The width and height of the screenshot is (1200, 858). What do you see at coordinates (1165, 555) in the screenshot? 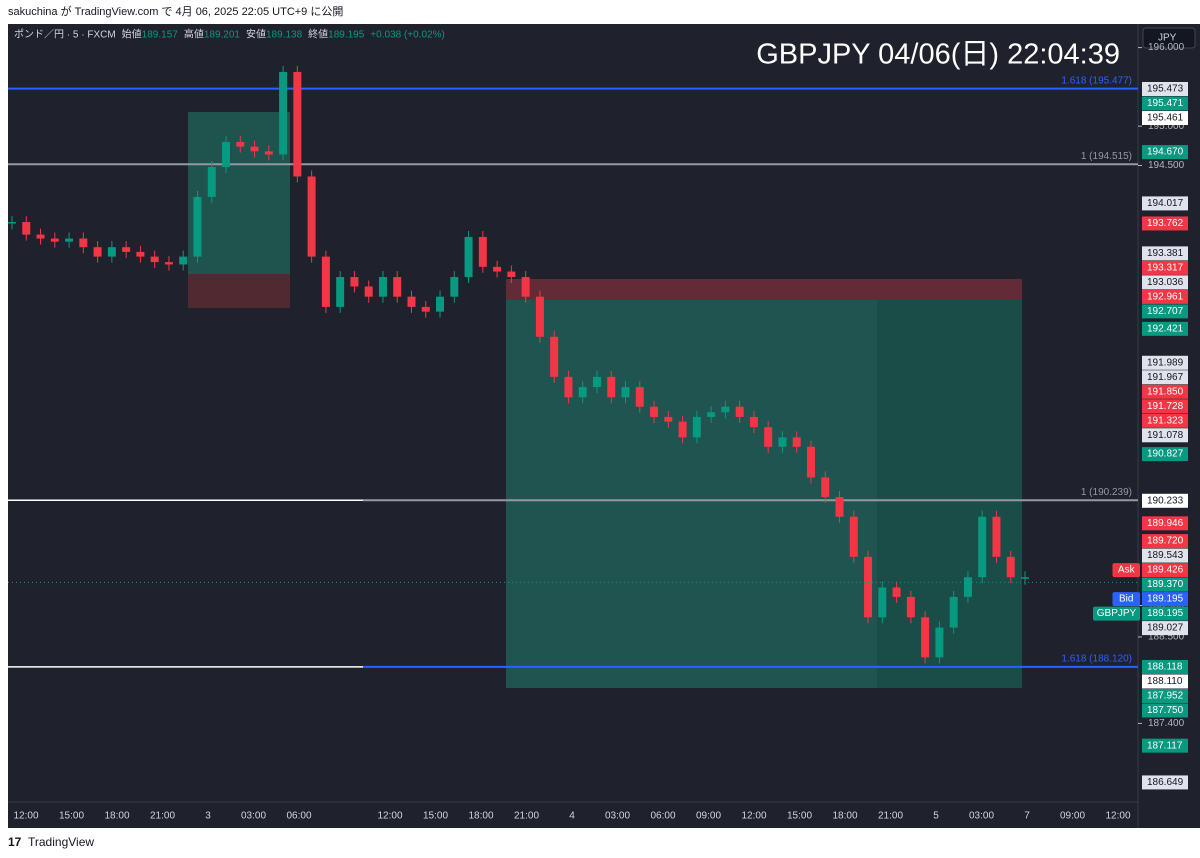
I see `price-box-label: 189.543` at bounding box center [1165, 555].